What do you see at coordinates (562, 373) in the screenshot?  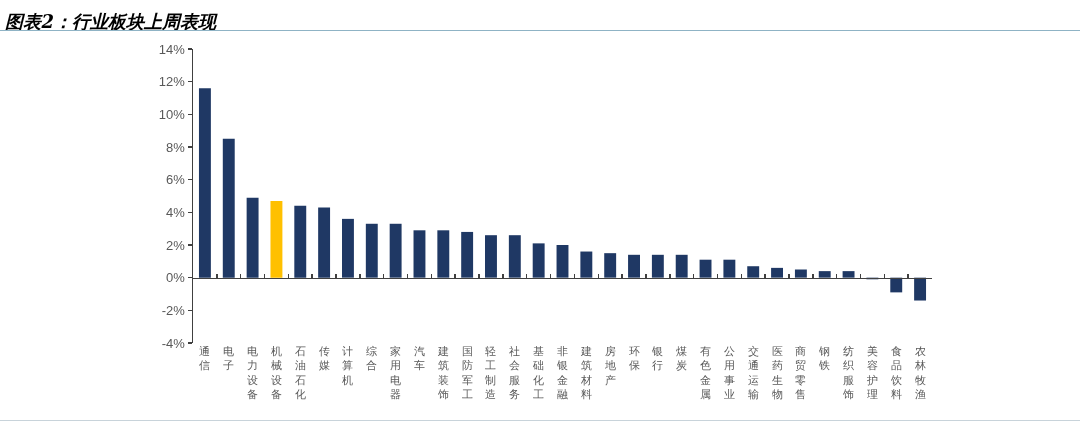 I see `x-tick-label: 非银金融` at bounding box center [562, 373].